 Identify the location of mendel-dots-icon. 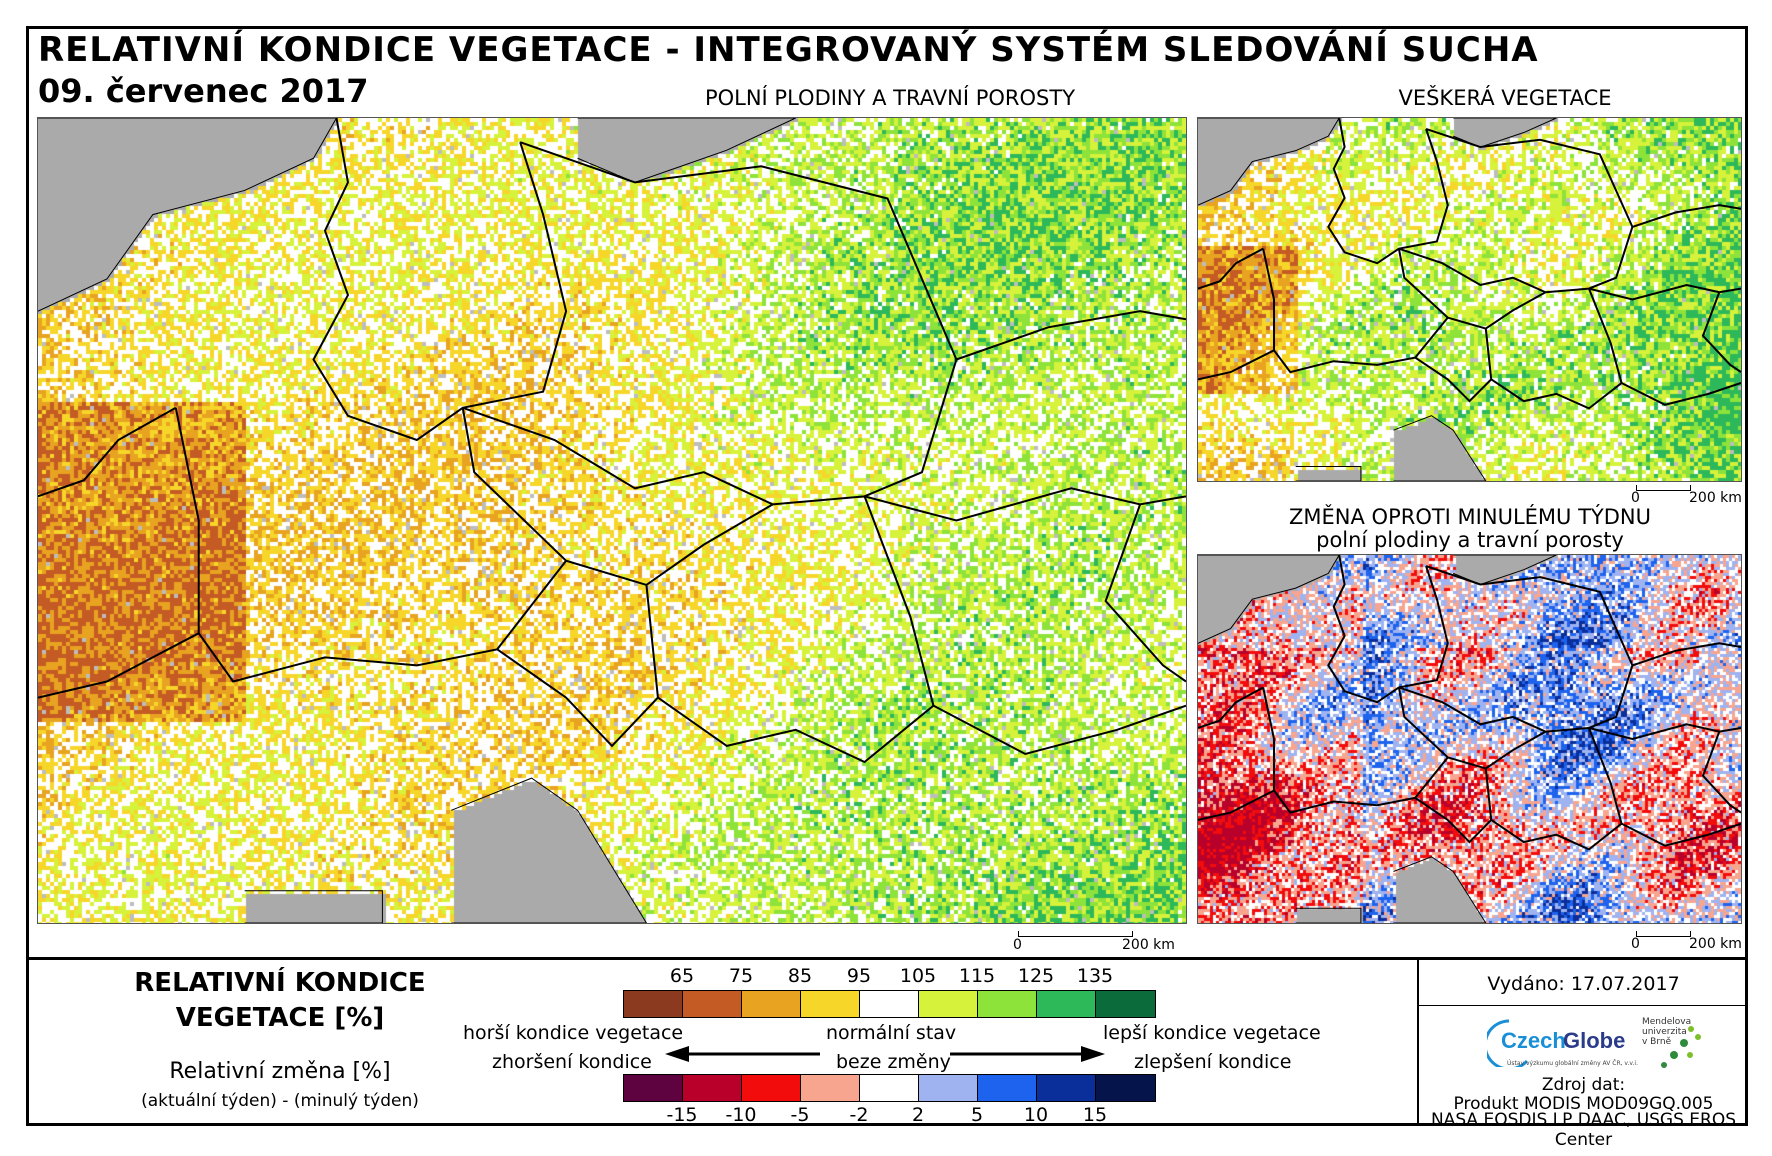
(1681, 1047).